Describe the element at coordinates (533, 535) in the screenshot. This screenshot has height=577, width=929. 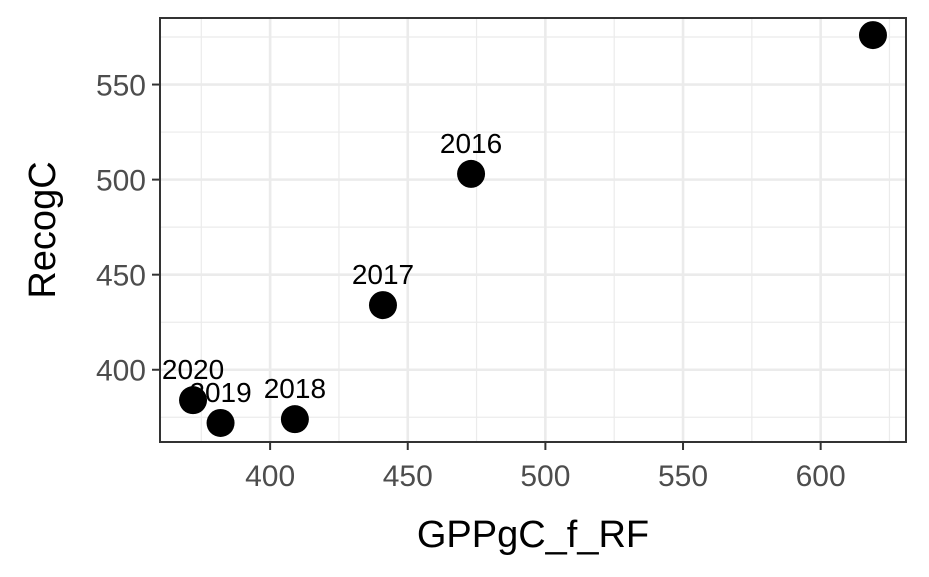
I see `x-axis-title: GPPgC_f_RF` at that location.